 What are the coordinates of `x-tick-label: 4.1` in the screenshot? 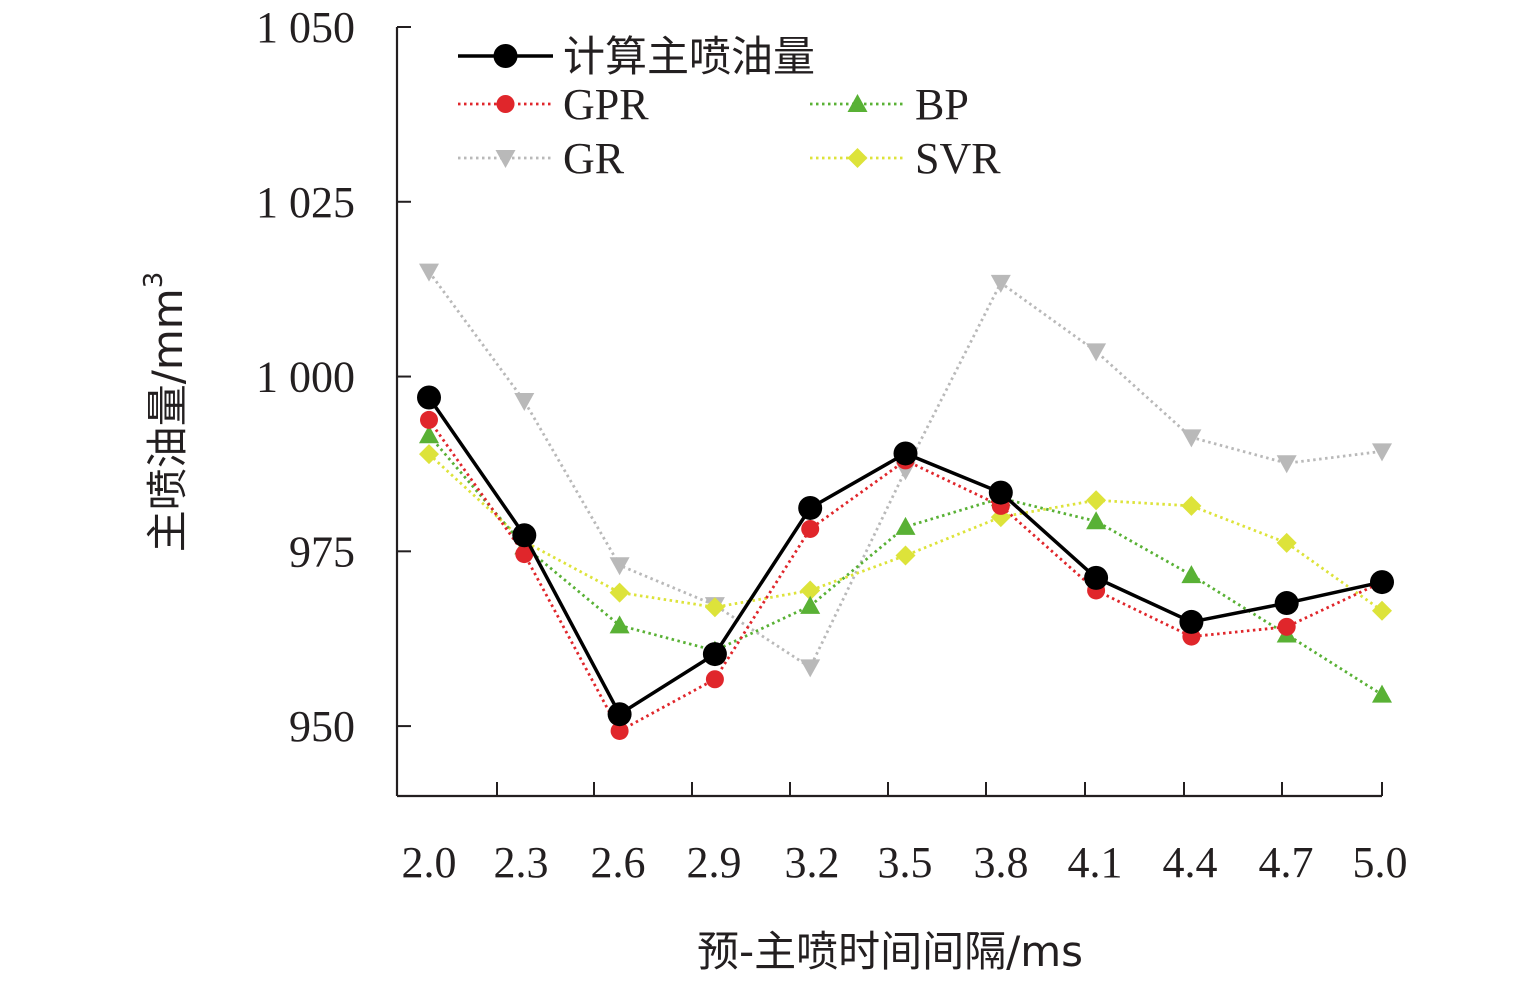 It's located at (1095, 862).